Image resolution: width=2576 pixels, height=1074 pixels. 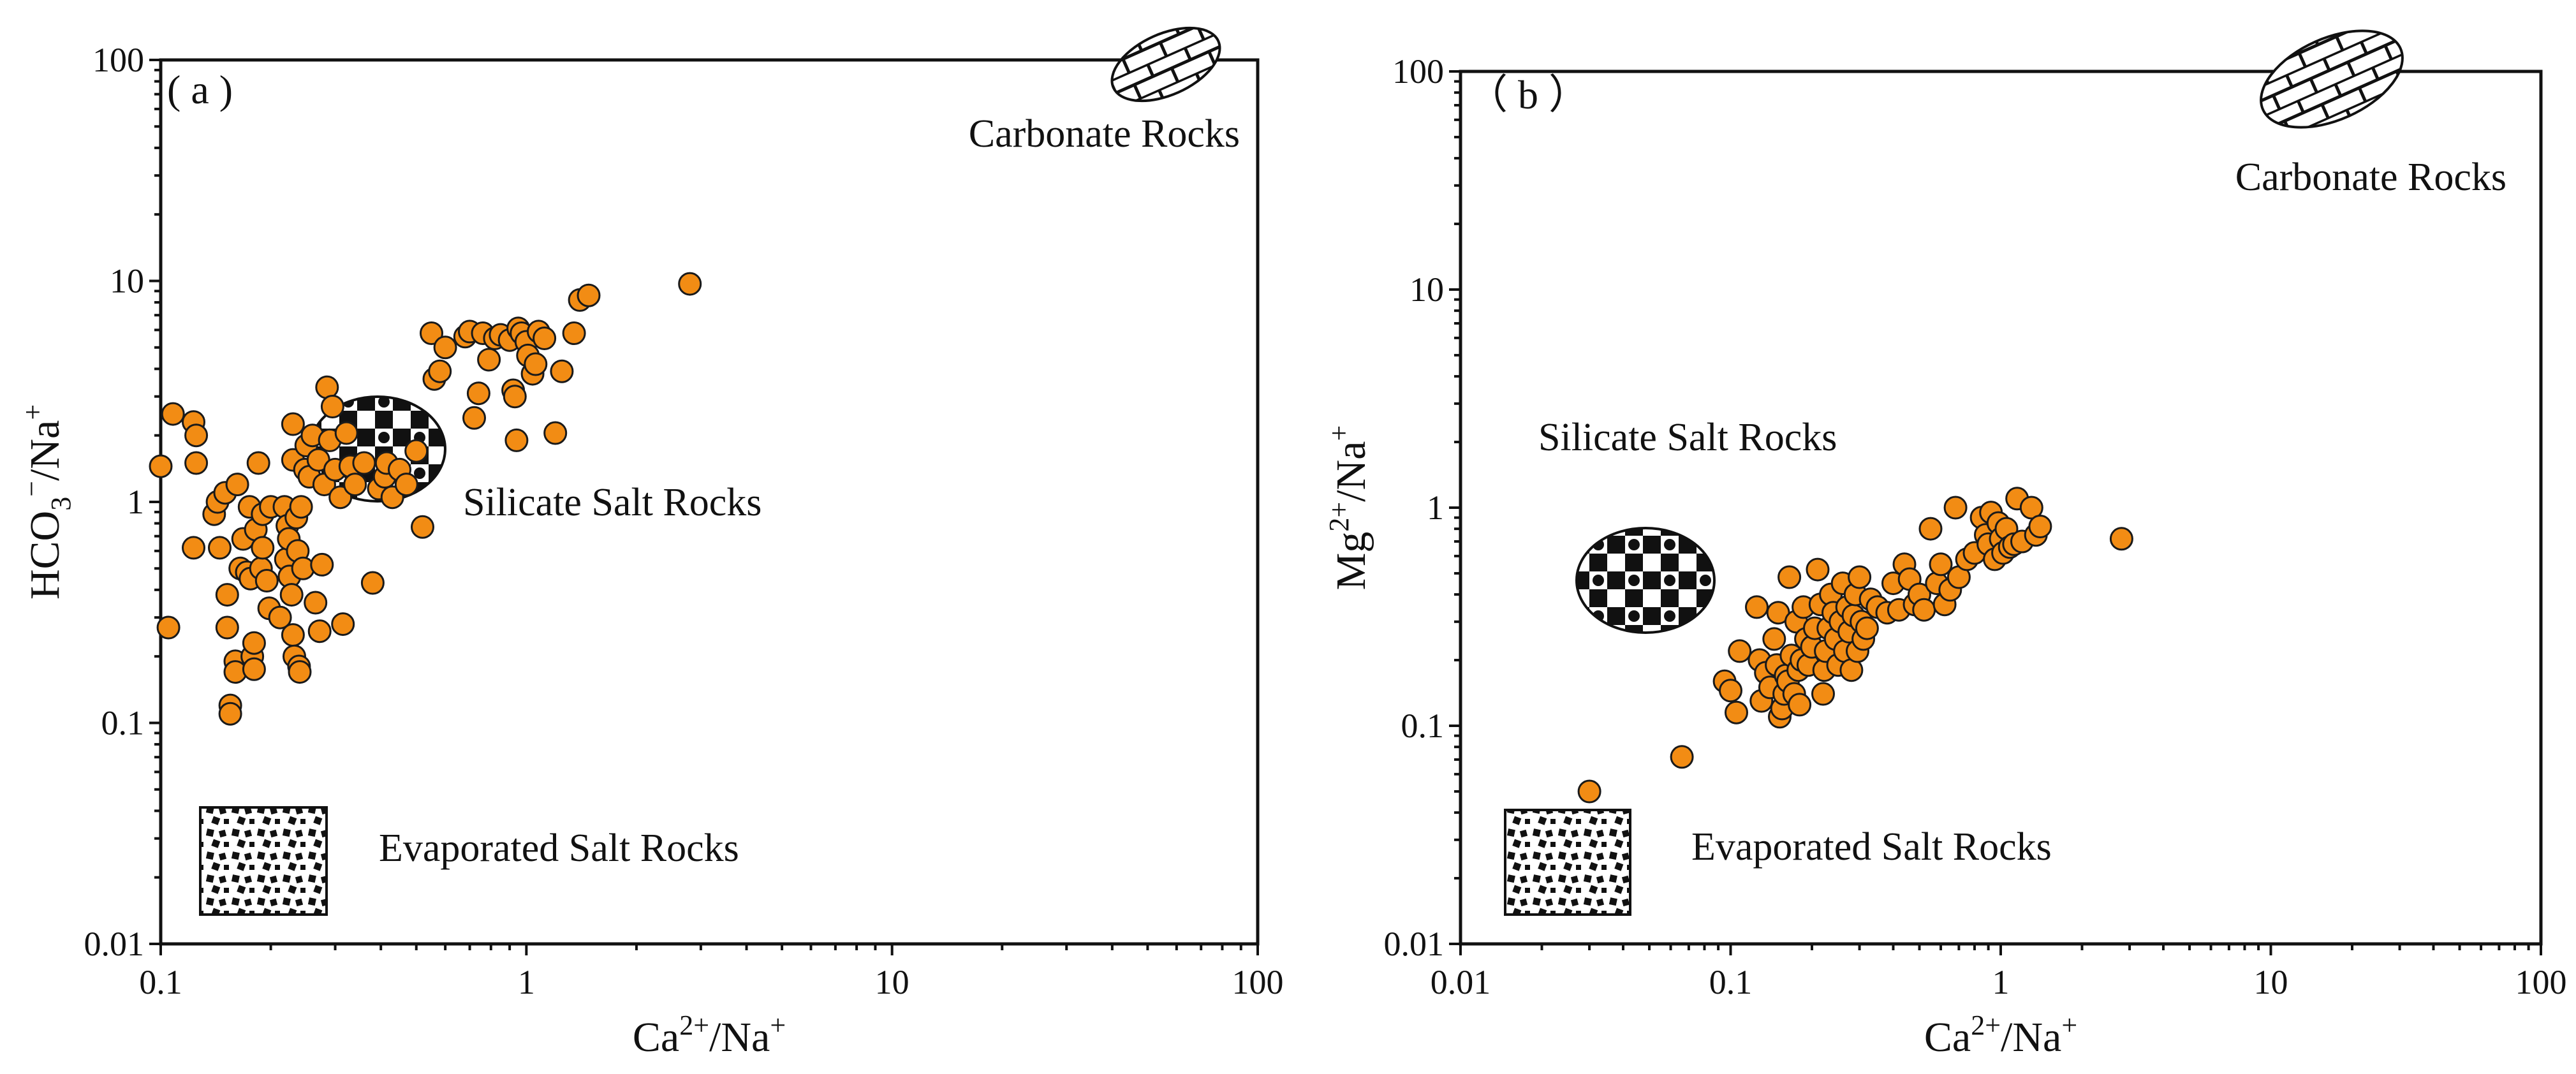 I want to click on x-tick-label: 0.01, so click(x=1461, y=982).